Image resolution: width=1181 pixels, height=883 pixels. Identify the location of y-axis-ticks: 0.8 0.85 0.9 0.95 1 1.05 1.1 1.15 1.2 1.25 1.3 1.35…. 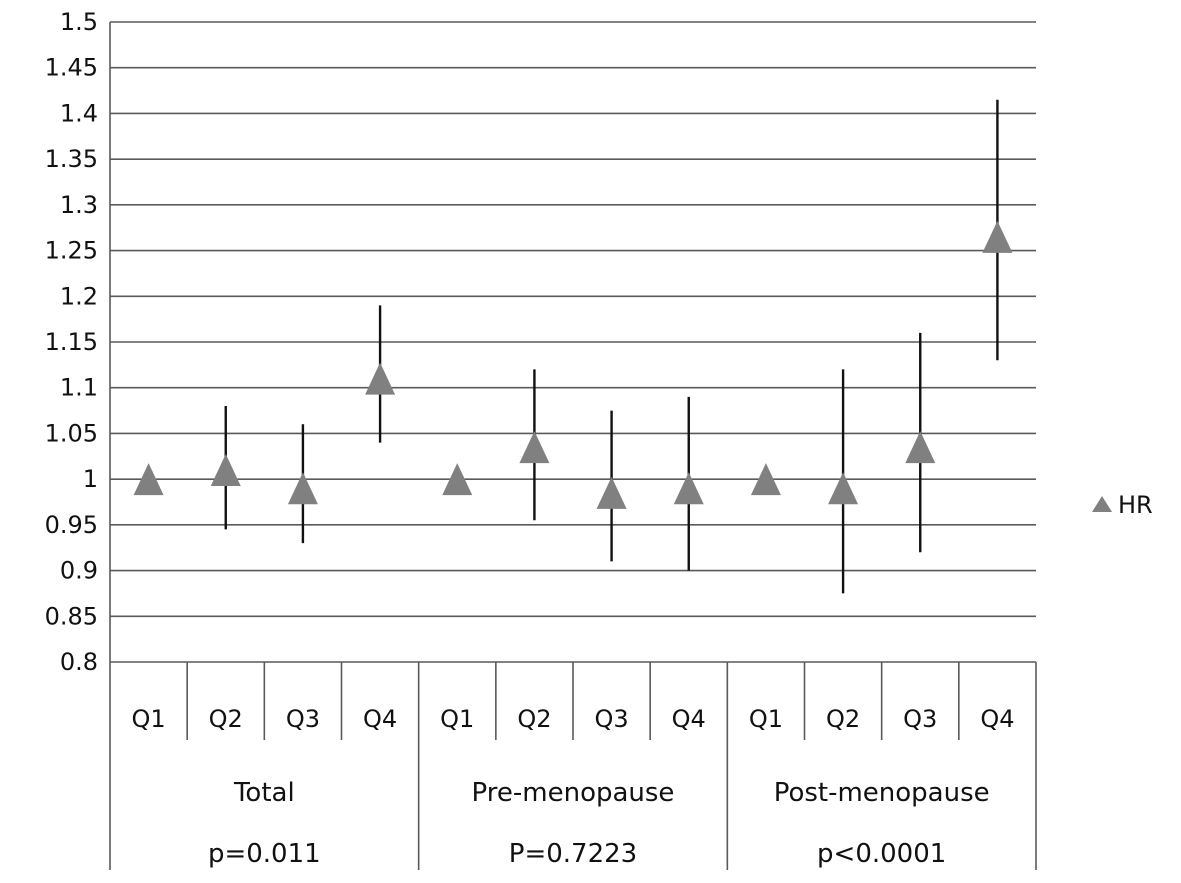
(71, 342).